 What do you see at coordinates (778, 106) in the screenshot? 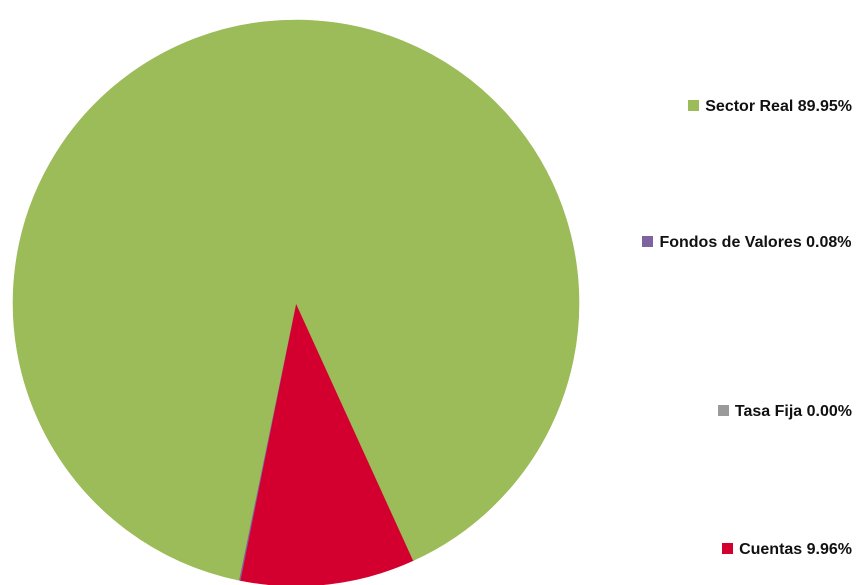
I see `legend-label-sector-real: Sector Real 89.95%` at bounding box center [778, 106].